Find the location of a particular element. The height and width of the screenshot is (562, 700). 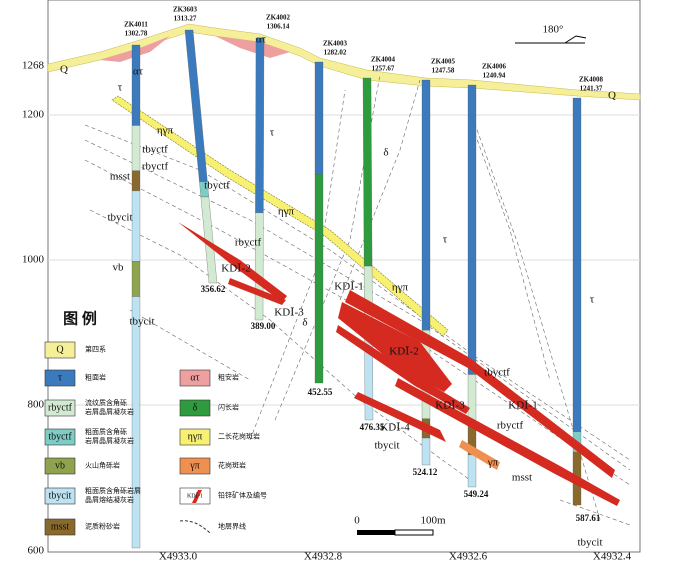

hole-depth: 549.24 is located at coordinates (476, 494).